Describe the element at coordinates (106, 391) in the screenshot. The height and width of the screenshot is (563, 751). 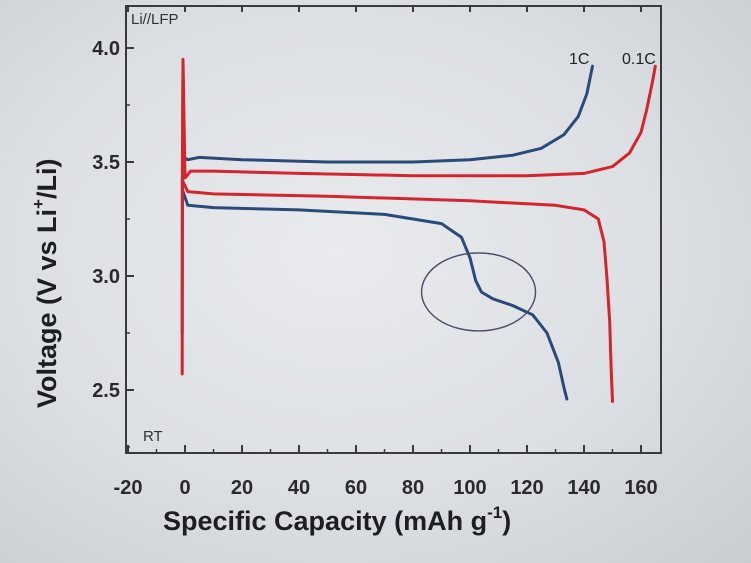
I see `y-tick-label-0: 2.5` at that location.